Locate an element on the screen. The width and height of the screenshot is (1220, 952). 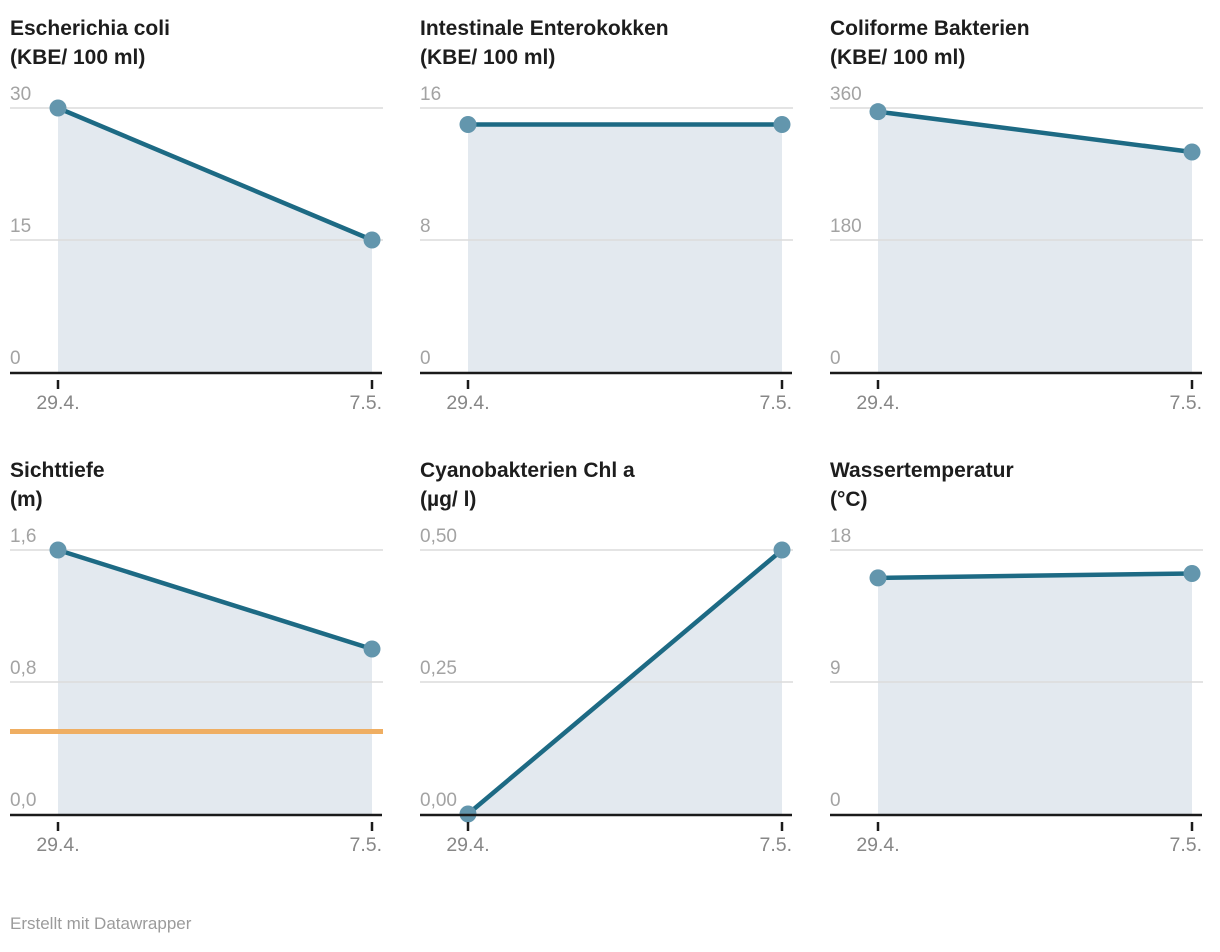
y-tick-label: 180 is located at coordinates (846, 226).